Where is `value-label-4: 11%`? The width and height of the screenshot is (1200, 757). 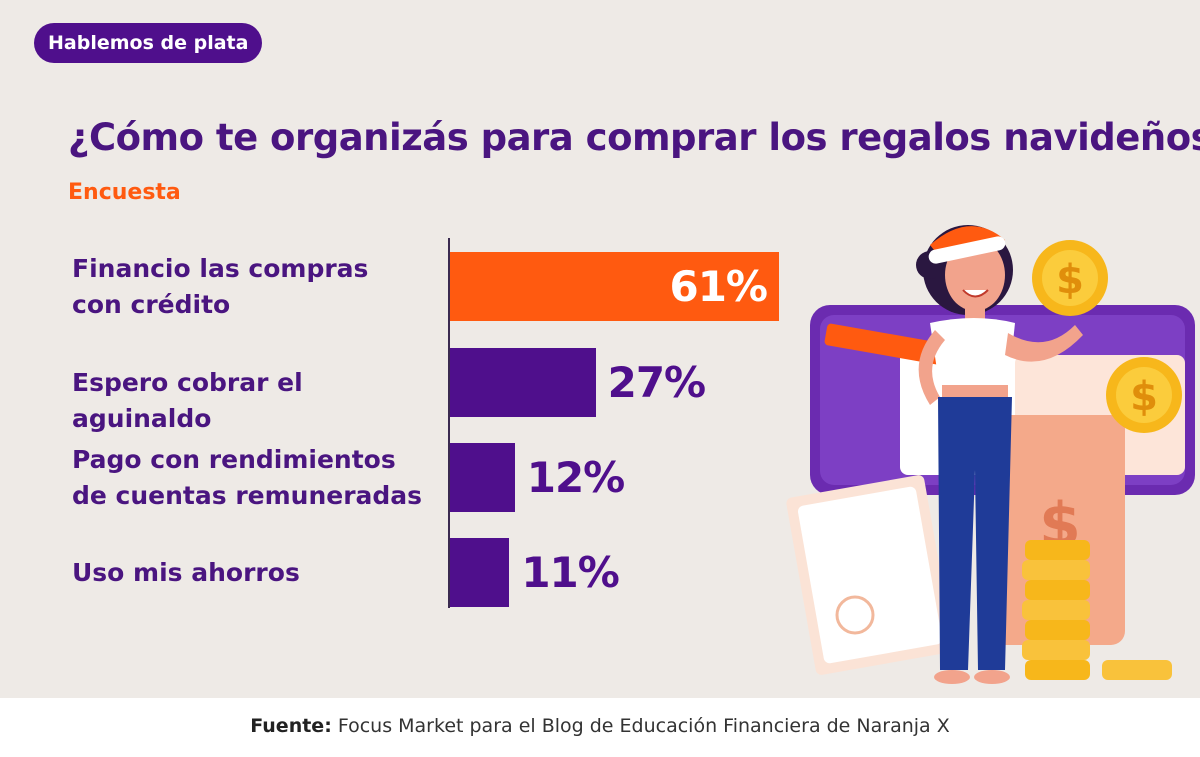
value-label-4: 11% is located at coordinates (570, 572).